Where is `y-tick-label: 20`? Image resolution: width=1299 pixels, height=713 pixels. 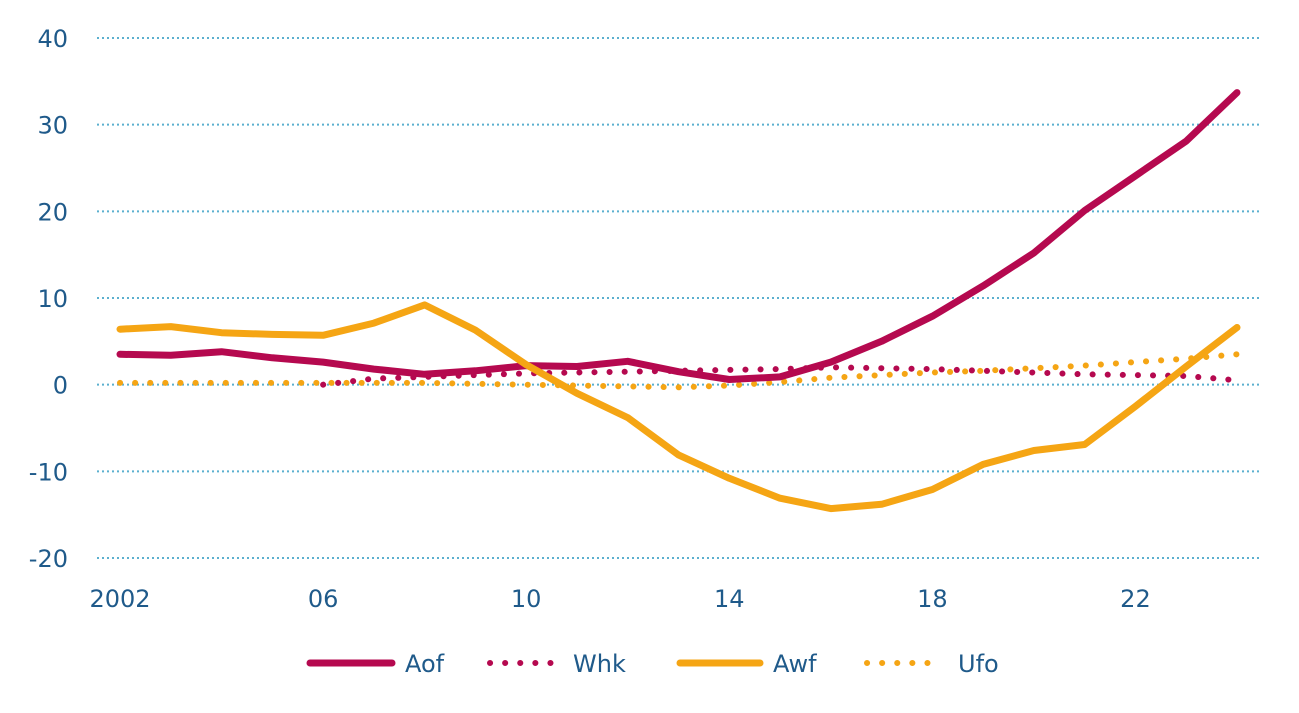 y-tick-label: 20 is located at coordinates (52, 212).